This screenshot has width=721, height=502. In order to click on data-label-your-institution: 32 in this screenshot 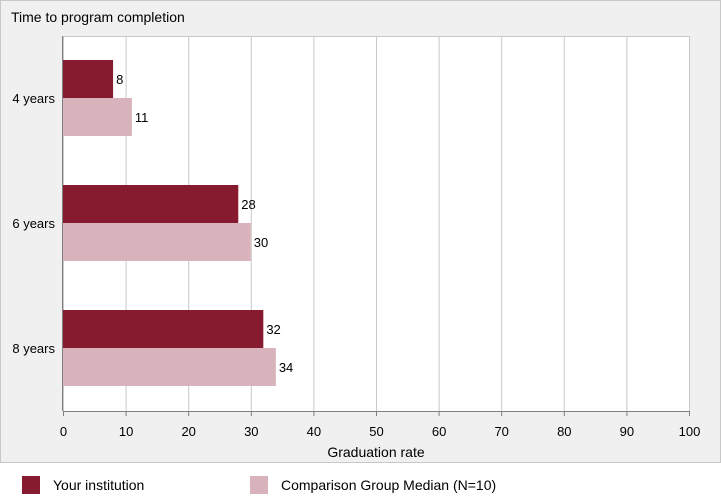, I will do `click(273, 329)`.